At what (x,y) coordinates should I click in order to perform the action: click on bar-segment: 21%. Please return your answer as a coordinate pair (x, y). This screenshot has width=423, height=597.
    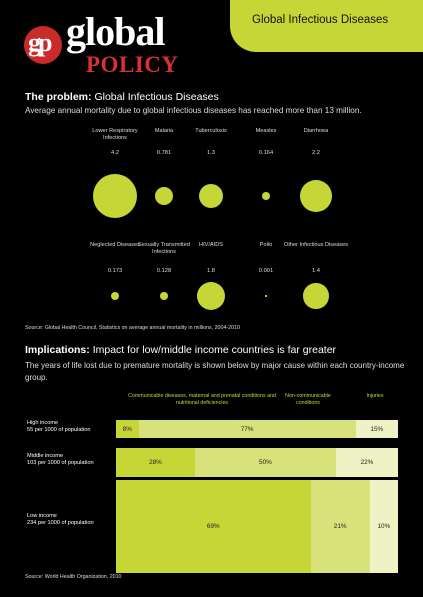
    Looking at the image, I should click on (340, 526).